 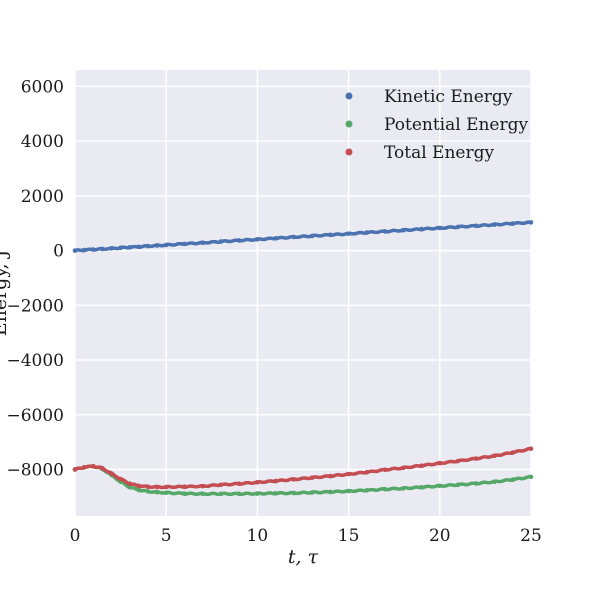 What do you see at coordinates (35, 361) in the screenshot?
I see `y-tick-label: −4000` at bounding box center [35, 361].